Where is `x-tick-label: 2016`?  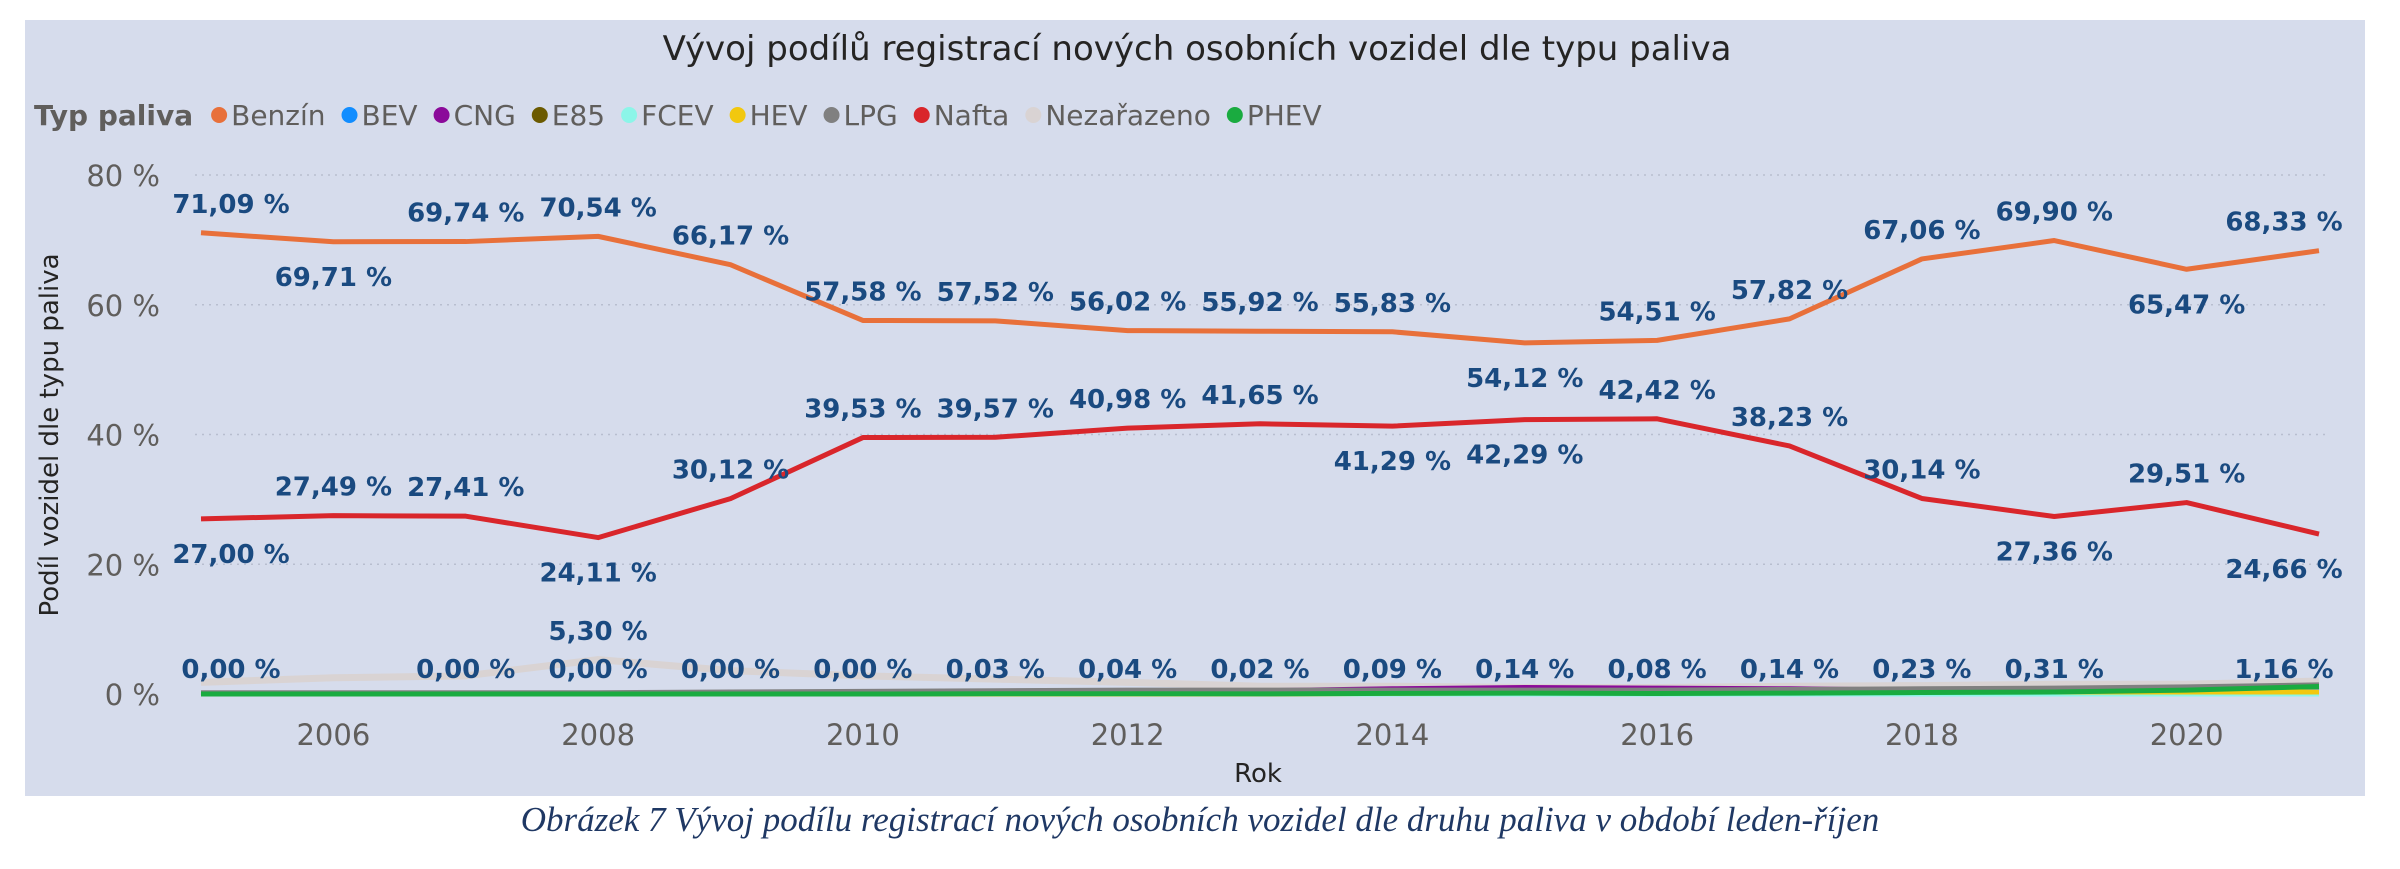 x-tick-label: 2016 is located at coordinates (1657, 735).